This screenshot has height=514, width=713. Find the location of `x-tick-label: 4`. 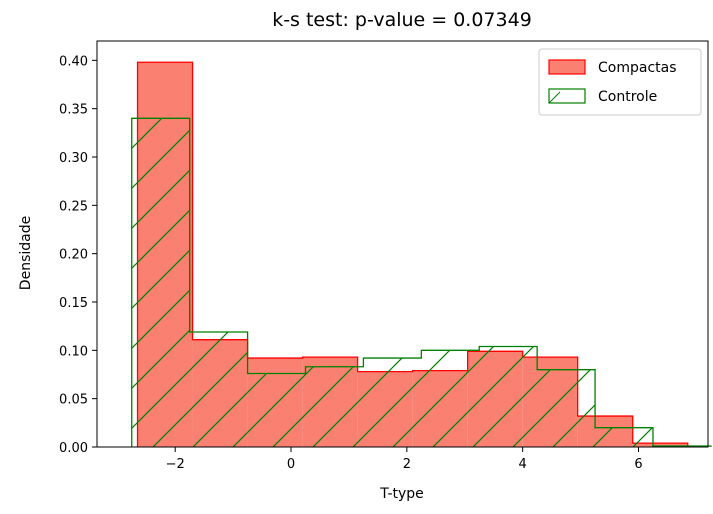

x-tick-label: 4 is located at coordinates (523, 464).